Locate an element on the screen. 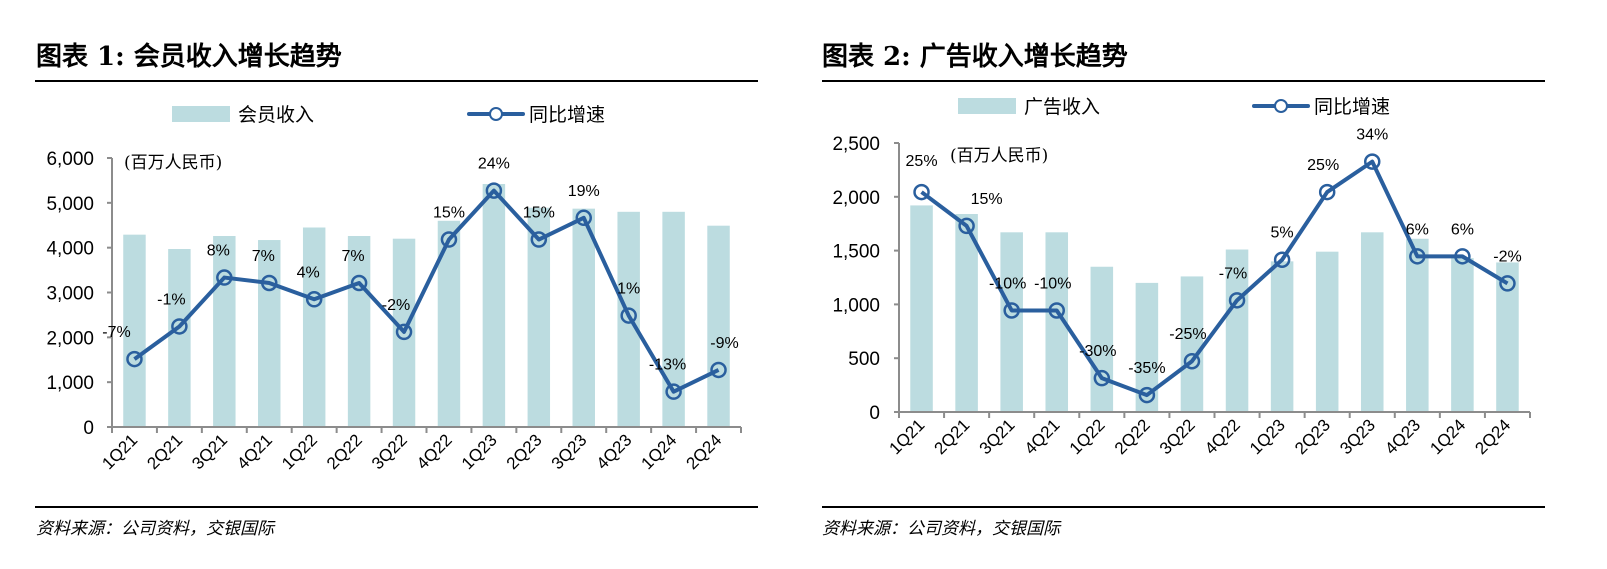 The image size is (1607, 569). data-label: 19% is located at coordinates (584, 191).